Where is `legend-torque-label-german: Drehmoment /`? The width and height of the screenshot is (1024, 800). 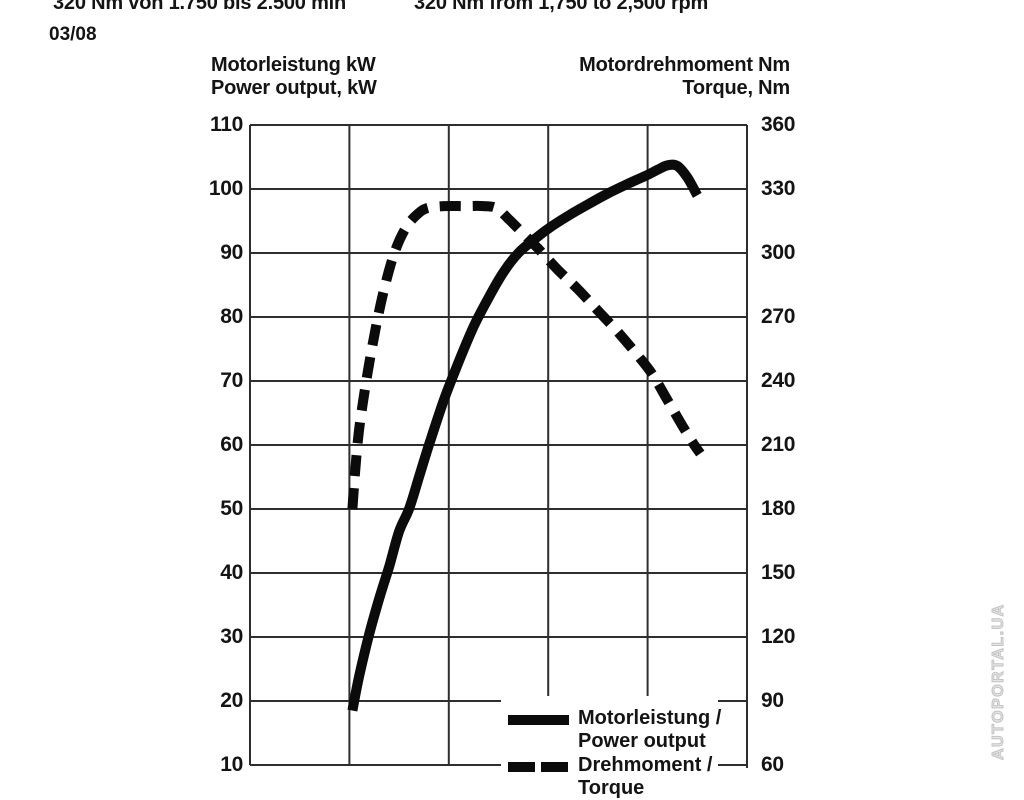 legend-torque-label-german: Drehmoment / is located at coordinates (645, 765).